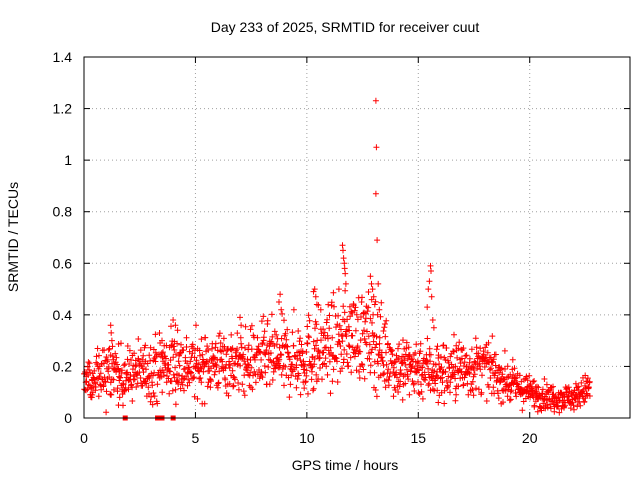 The height and width of the screenshot is (480, 640). Describe the element at coordinates (63, 212) in the screenshot. I see `y-tick-label: 0.8` at that location.